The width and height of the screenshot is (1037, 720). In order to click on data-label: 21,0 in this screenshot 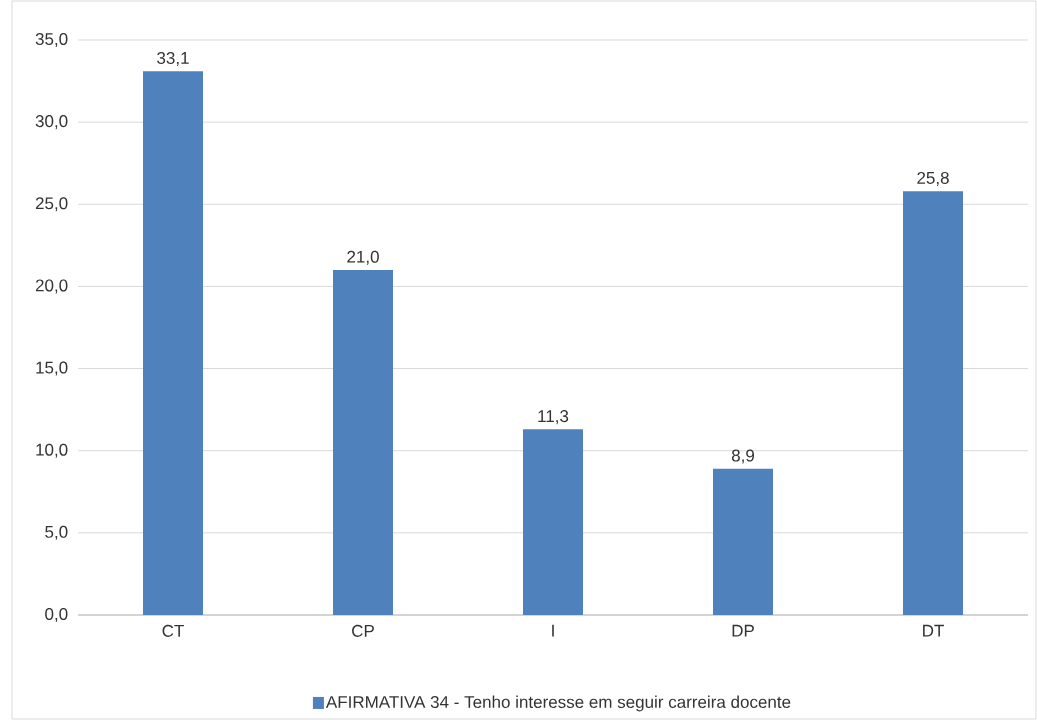, I will do `click(363, 257)`.